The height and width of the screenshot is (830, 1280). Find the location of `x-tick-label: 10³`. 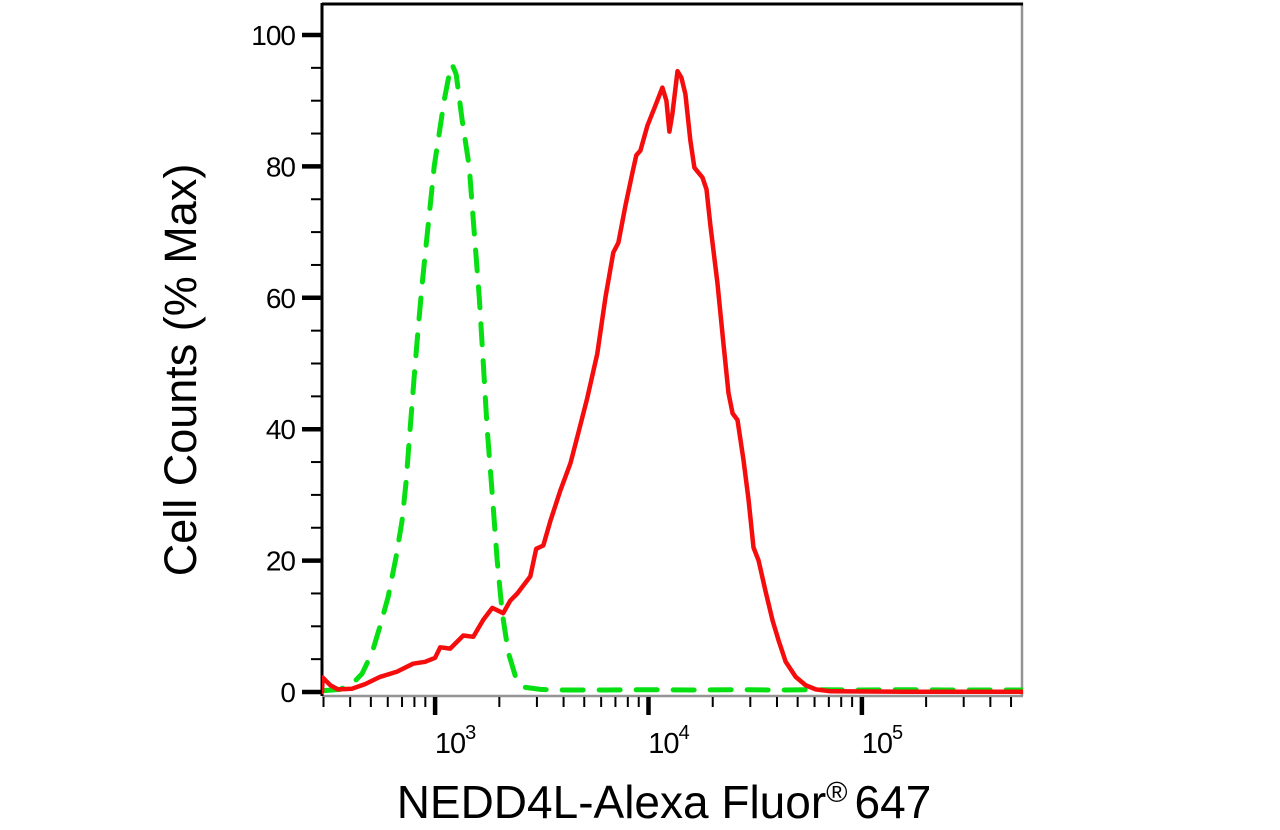

x-tick-label: 10³ is located at coordinates (455, 741).